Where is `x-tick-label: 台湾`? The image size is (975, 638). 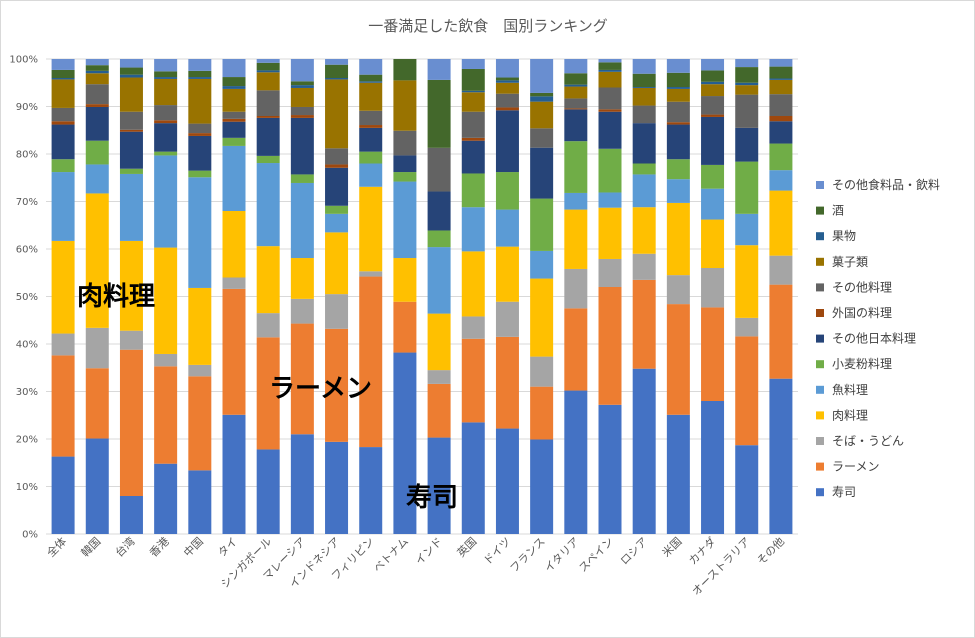
x-tick-label: 台湾 is located at coordinates (124, 546).